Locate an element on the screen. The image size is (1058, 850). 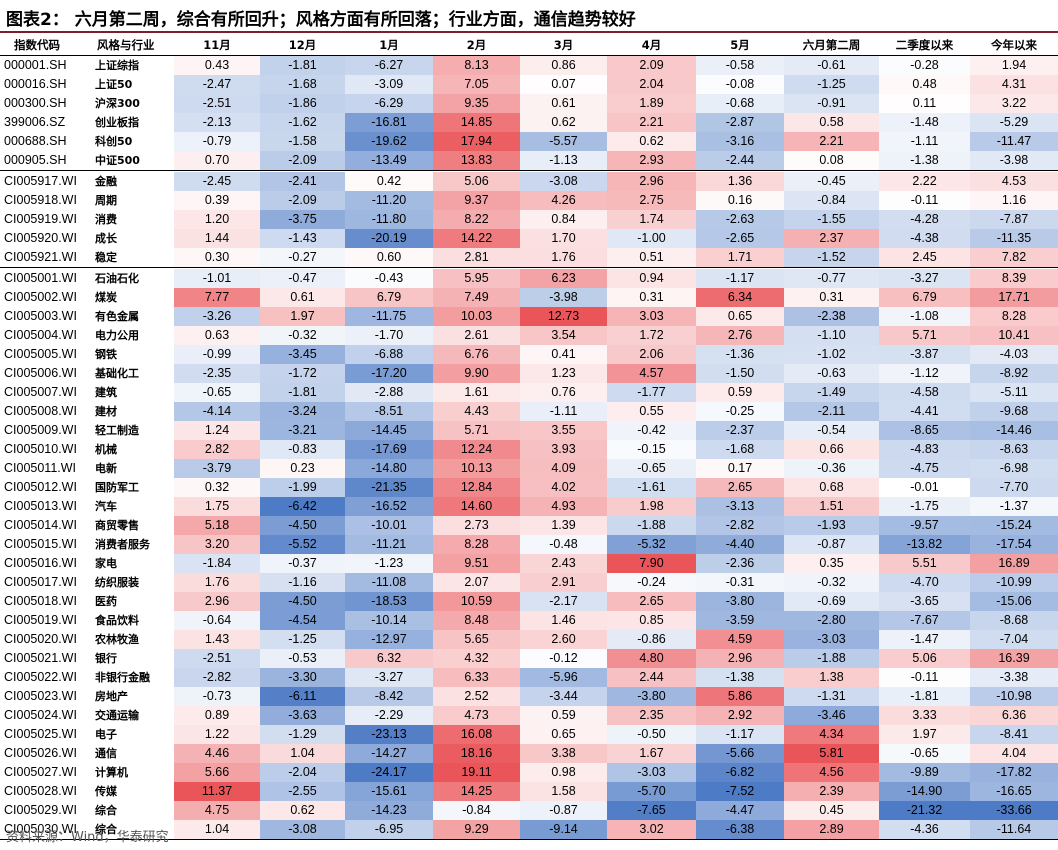
column-header: 5月 is located at coordinates (740, 45).